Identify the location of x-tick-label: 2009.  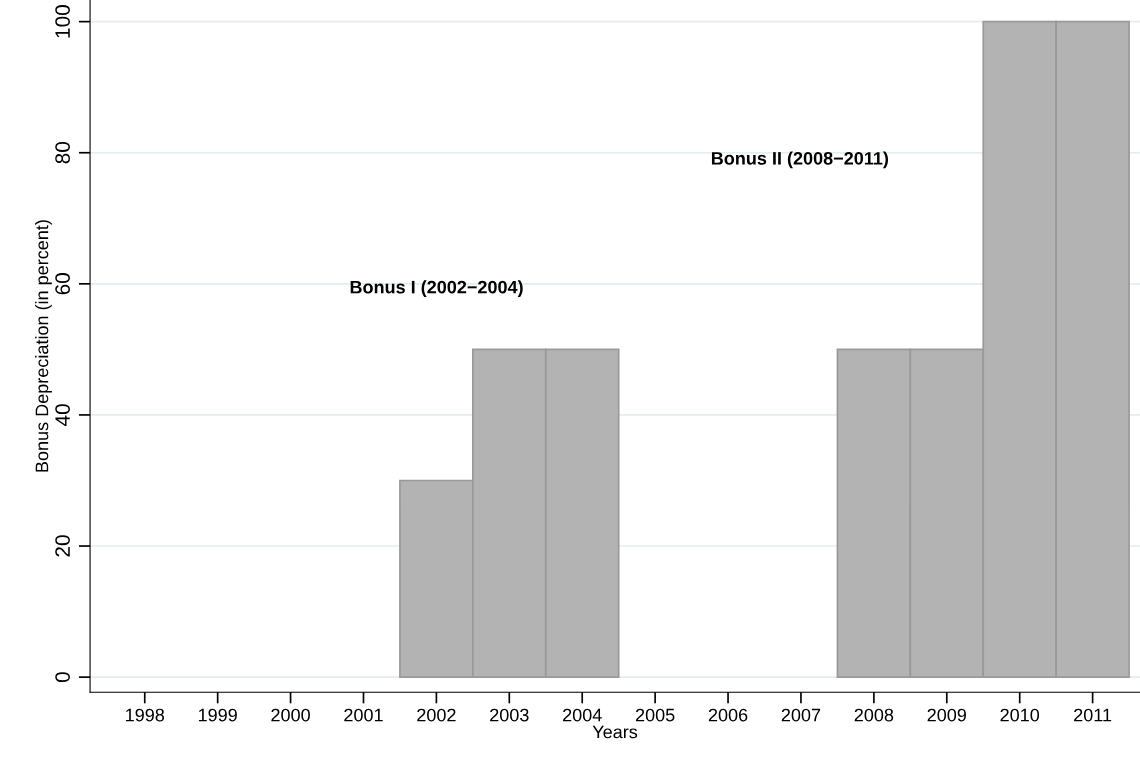
(947, 715).